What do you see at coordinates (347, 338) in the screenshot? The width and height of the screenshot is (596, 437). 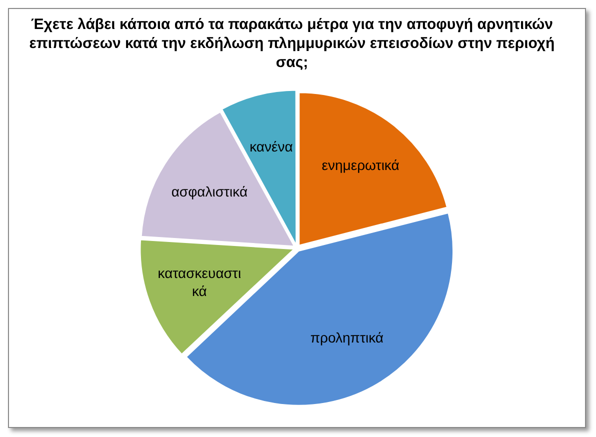 I see `slice-label: προληπτικά` at bounding box center [347, 338].